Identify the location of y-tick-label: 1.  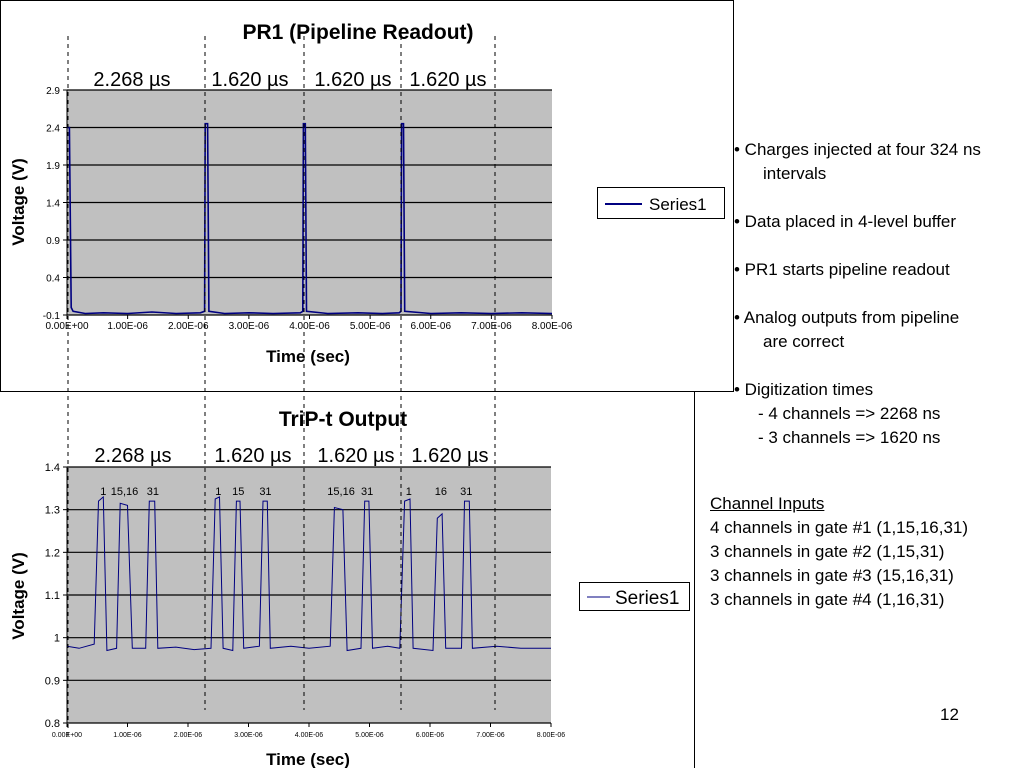
(57, 639).